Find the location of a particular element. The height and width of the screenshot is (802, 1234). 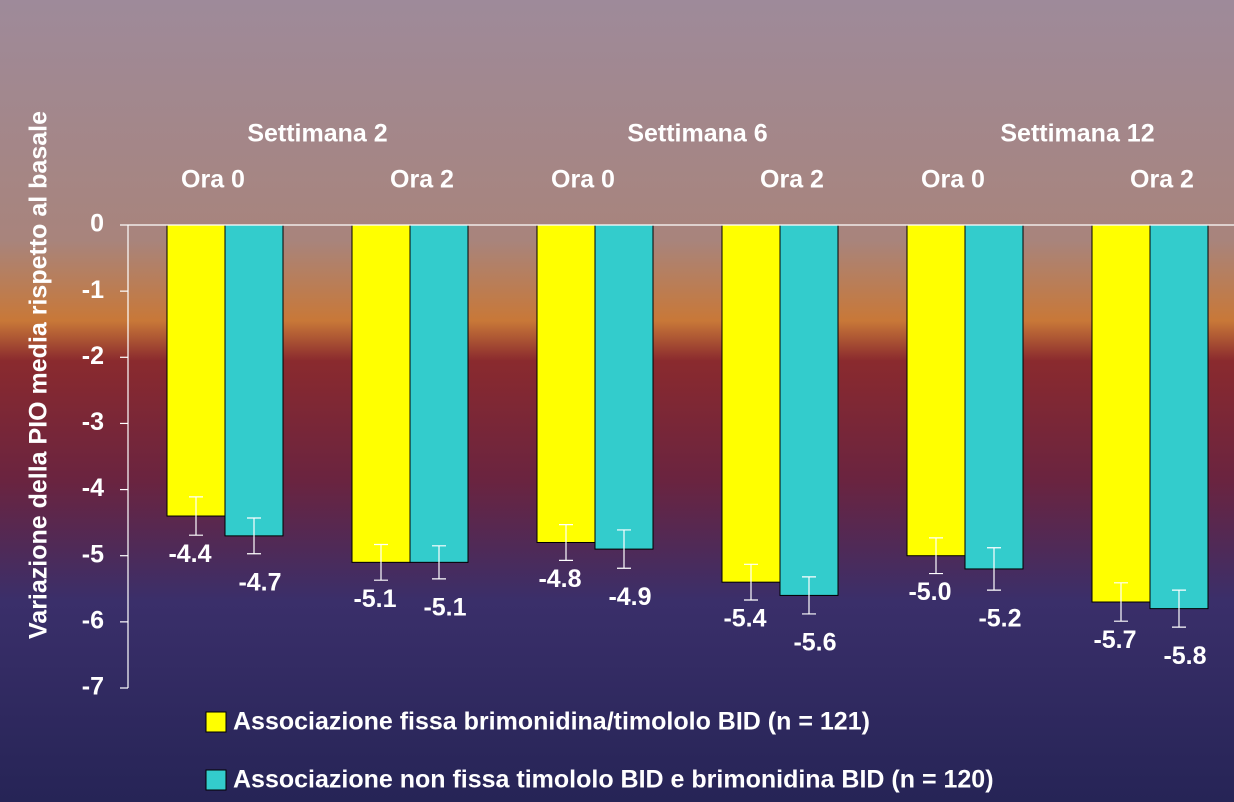

y-tick-label: -4 is located at coordinates (93, 488).